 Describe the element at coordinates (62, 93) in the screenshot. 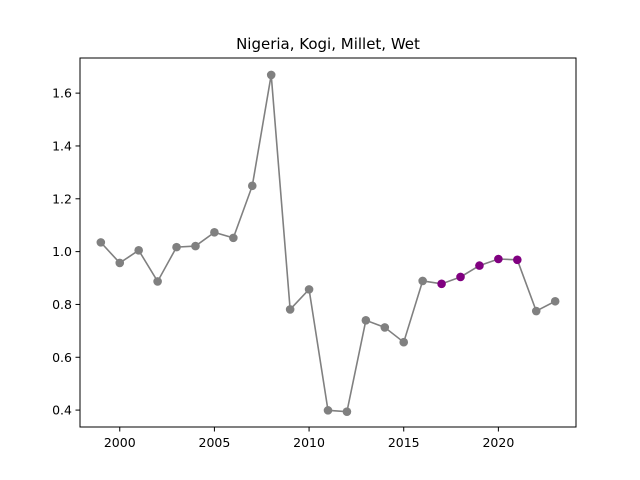

I see `y-tick-label: 1.6` at that location.